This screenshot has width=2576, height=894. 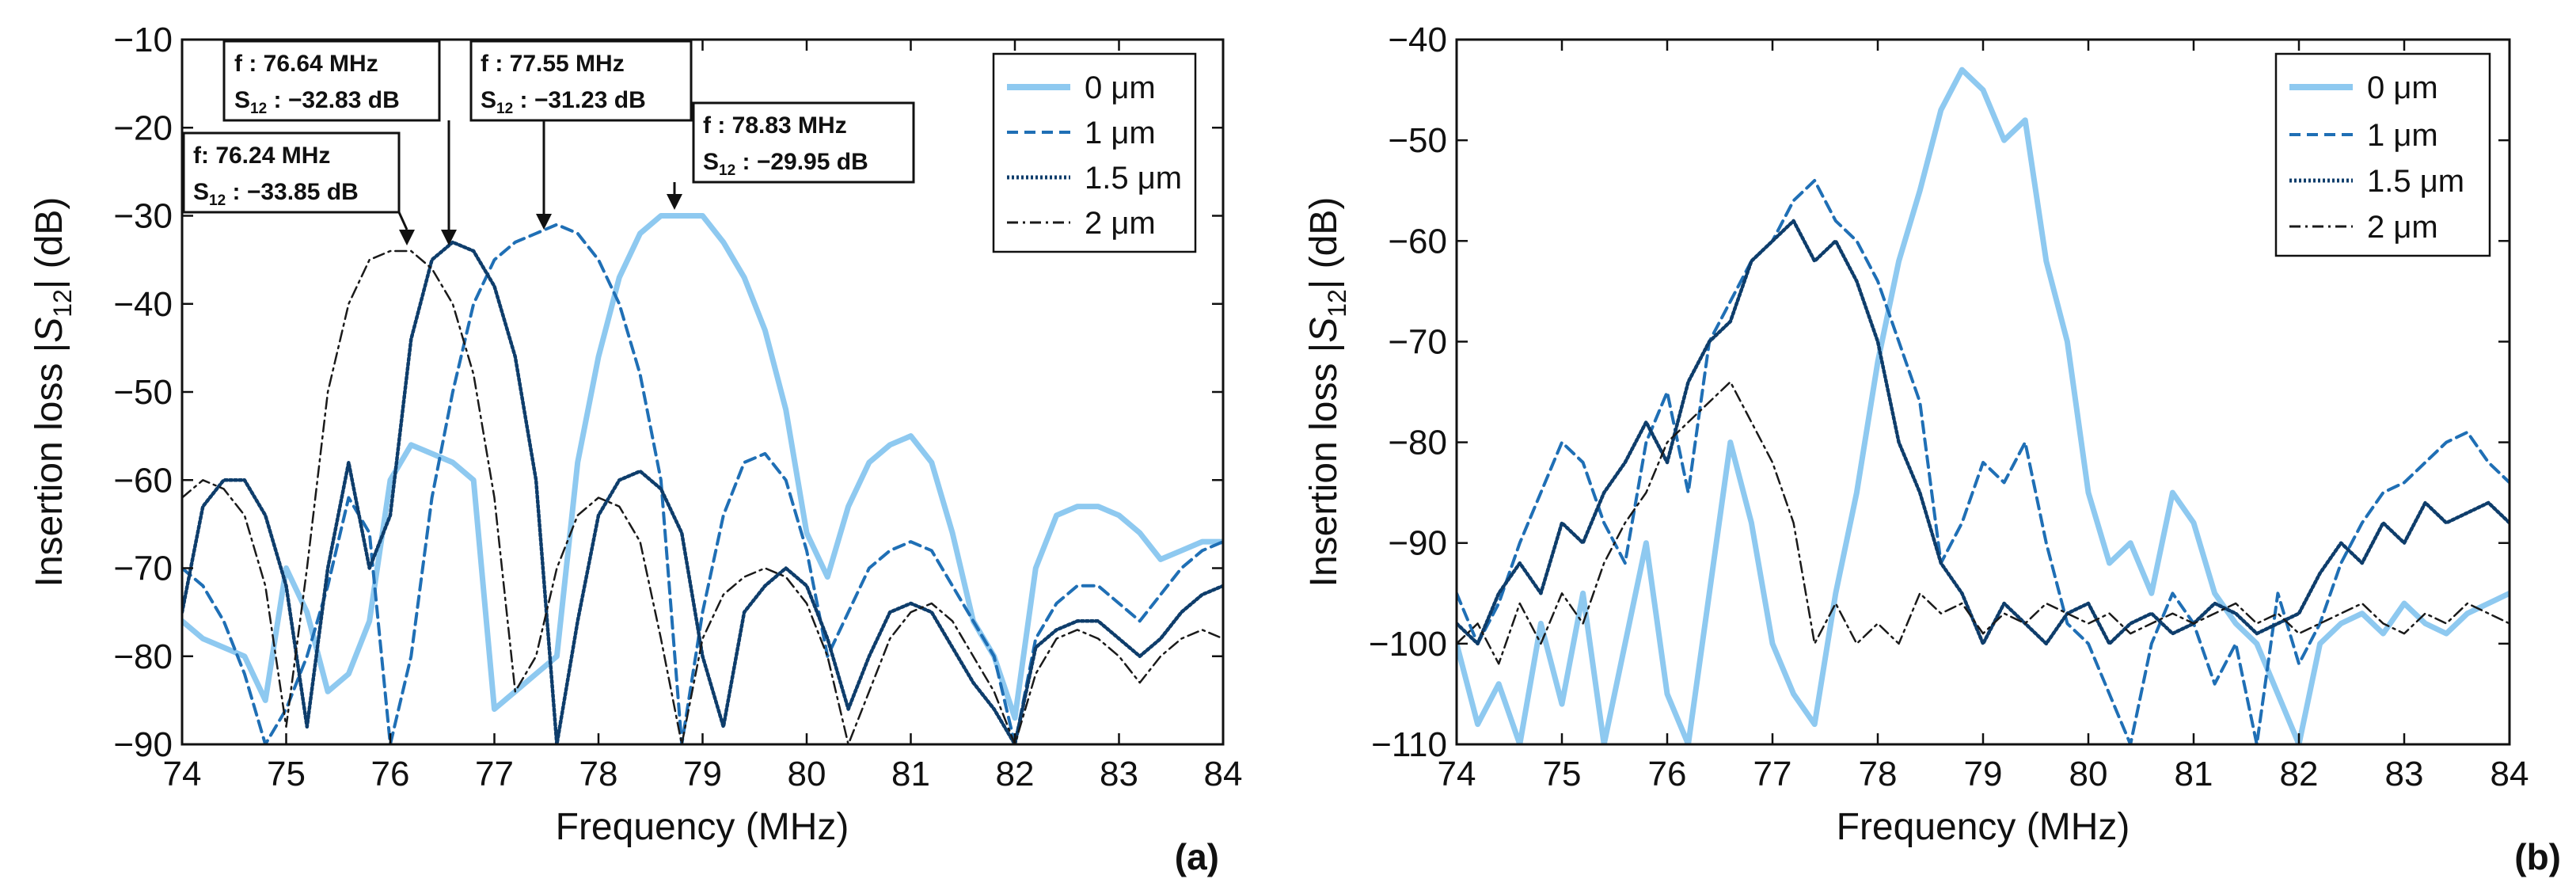 I want to click on legend-b: 0 μm 1 μm 1.5 μm 2 μm, so click(x=2382, y=154).